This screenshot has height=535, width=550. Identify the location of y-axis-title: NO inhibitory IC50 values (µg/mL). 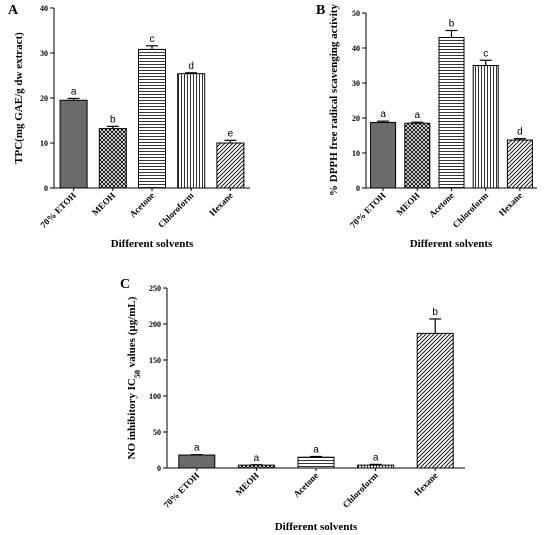
(134, 377).